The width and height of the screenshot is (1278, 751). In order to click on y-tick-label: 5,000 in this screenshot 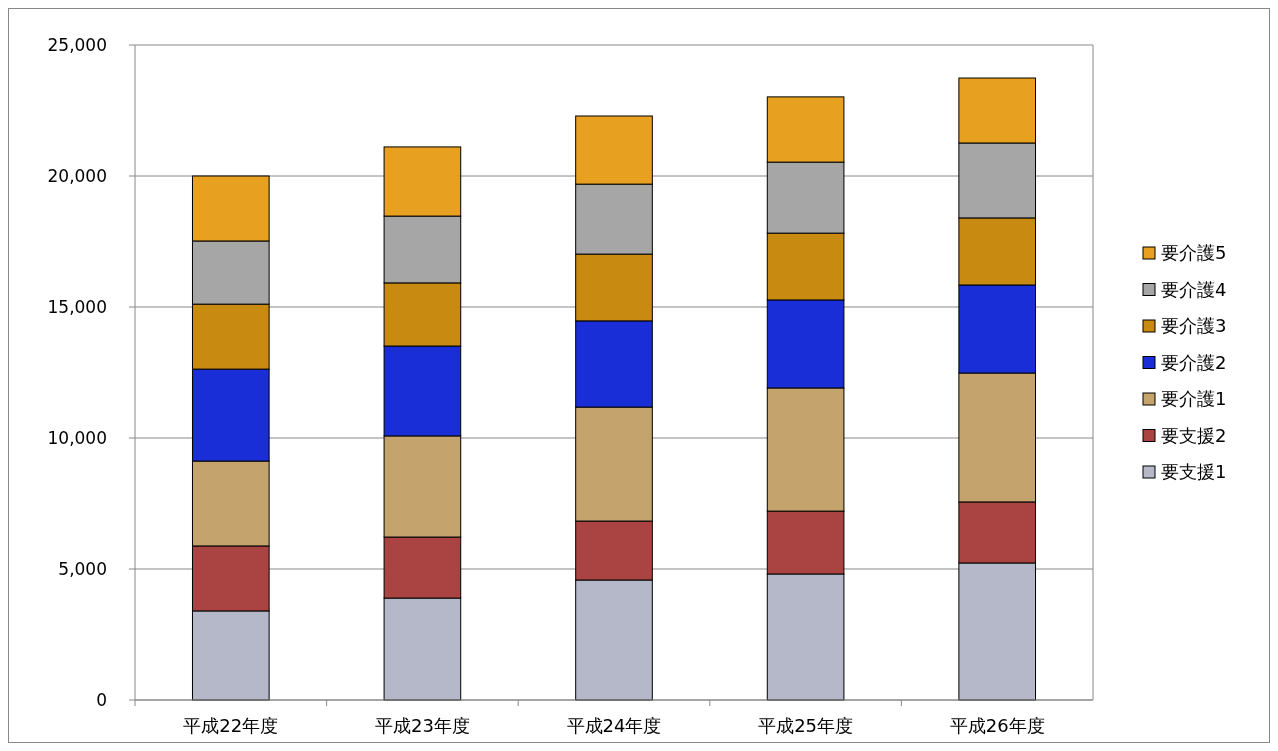, I will do `click(82, 568)`.